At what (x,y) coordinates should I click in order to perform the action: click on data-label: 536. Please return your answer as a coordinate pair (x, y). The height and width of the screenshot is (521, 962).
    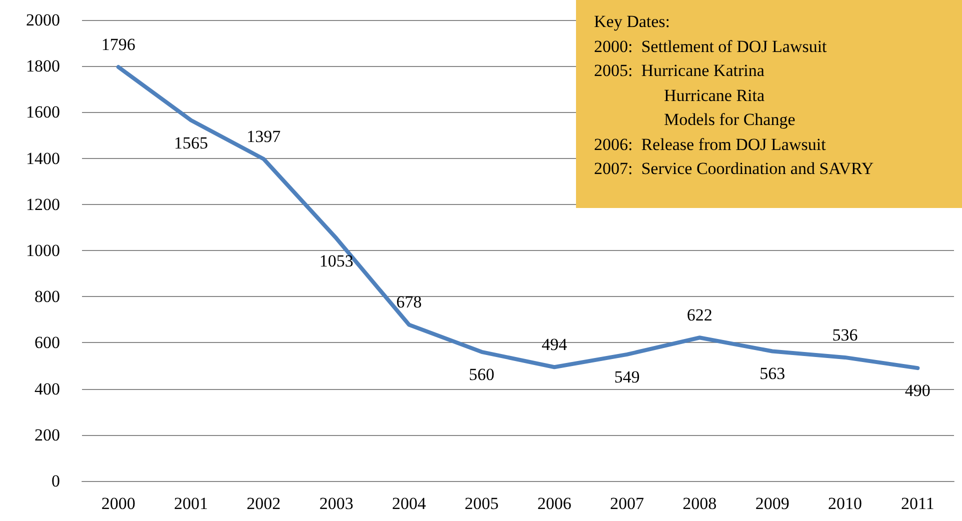
    Looking at the image, I should click on (845, 334).